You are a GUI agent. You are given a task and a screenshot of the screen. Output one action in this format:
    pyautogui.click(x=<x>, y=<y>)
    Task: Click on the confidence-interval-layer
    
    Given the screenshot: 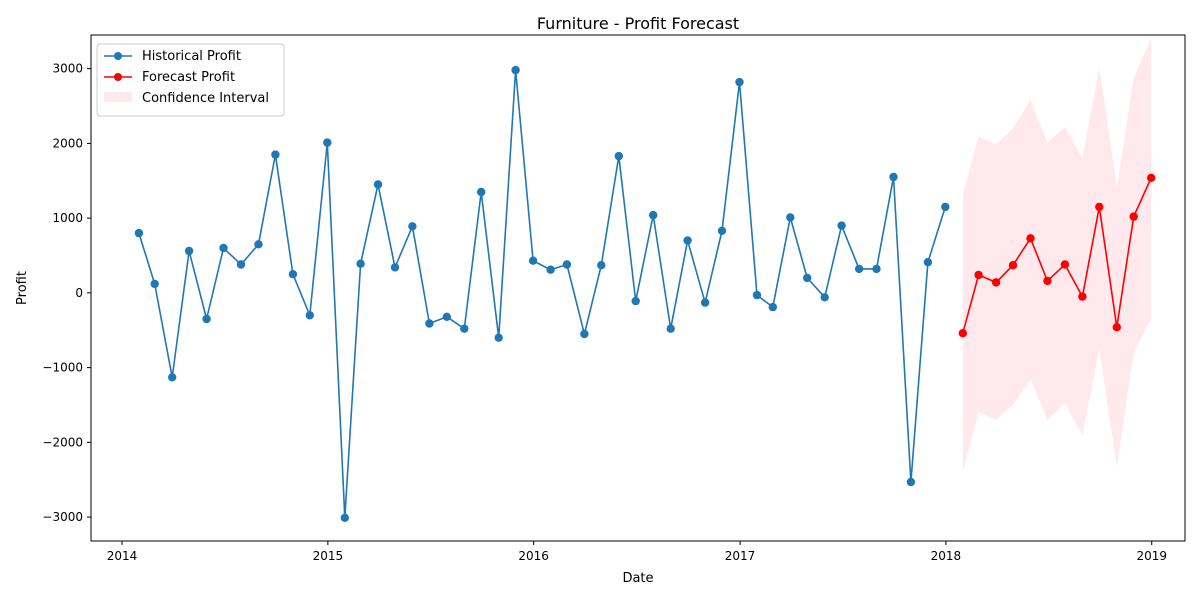 What is the action you would take?
    pyautogui.click(x=1057, y=255)
    